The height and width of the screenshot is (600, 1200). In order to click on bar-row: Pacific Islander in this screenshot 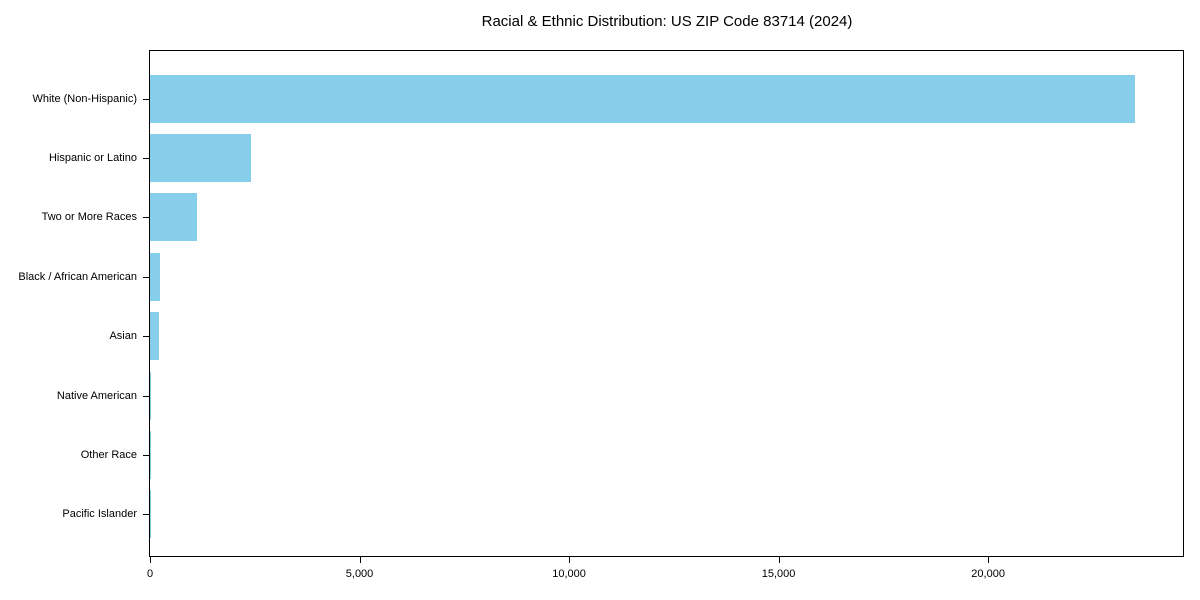, I will do `click(622, 514)`.